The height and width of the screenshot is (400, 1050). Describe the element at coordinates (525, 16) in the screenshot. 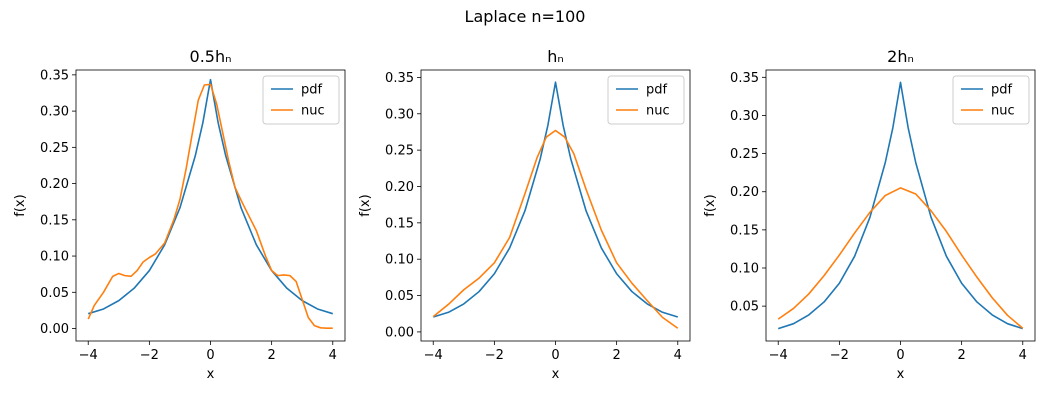

I see `figure-suptitle: Laplace n=100` at that location.